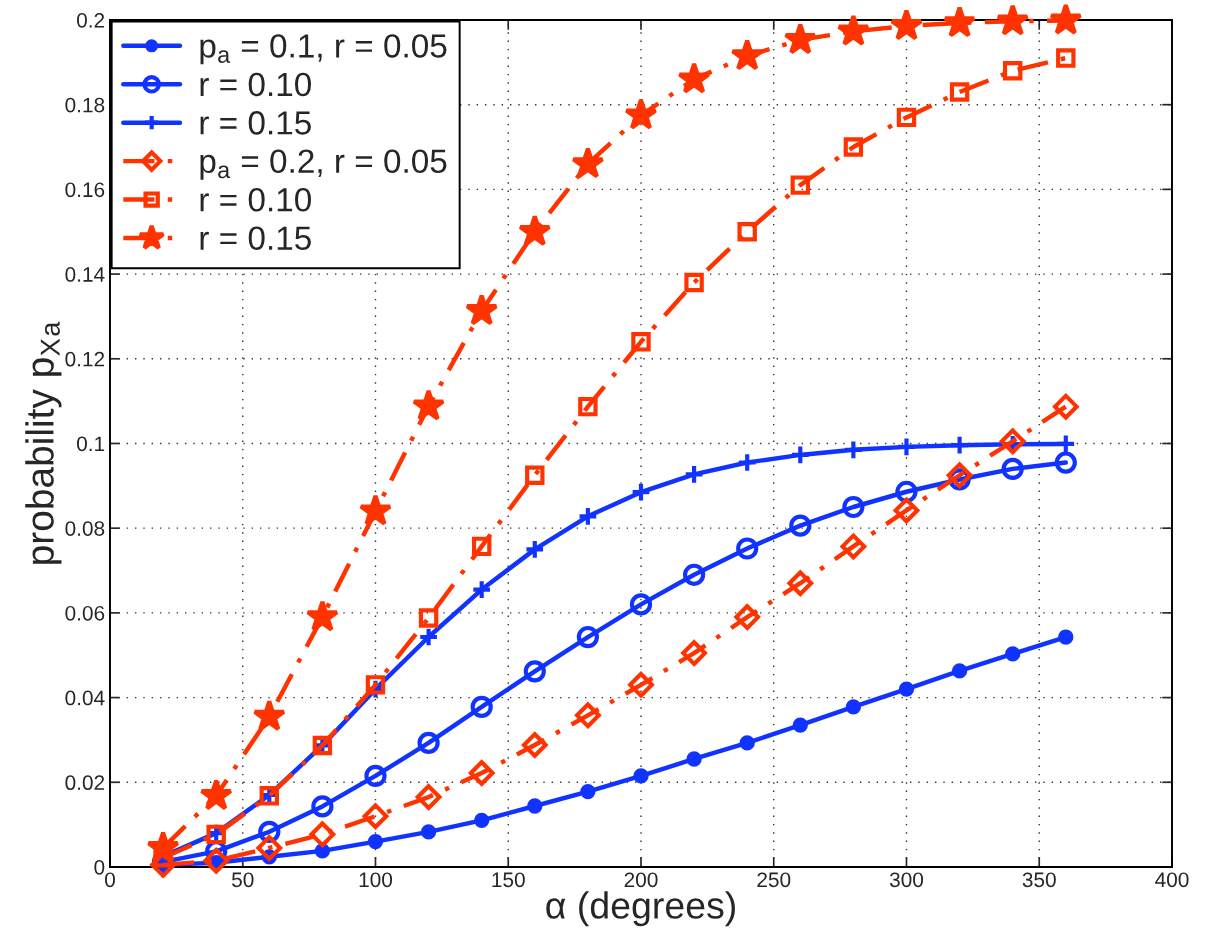  I want to click on x-tick-label: 350, so click(1039, 880).